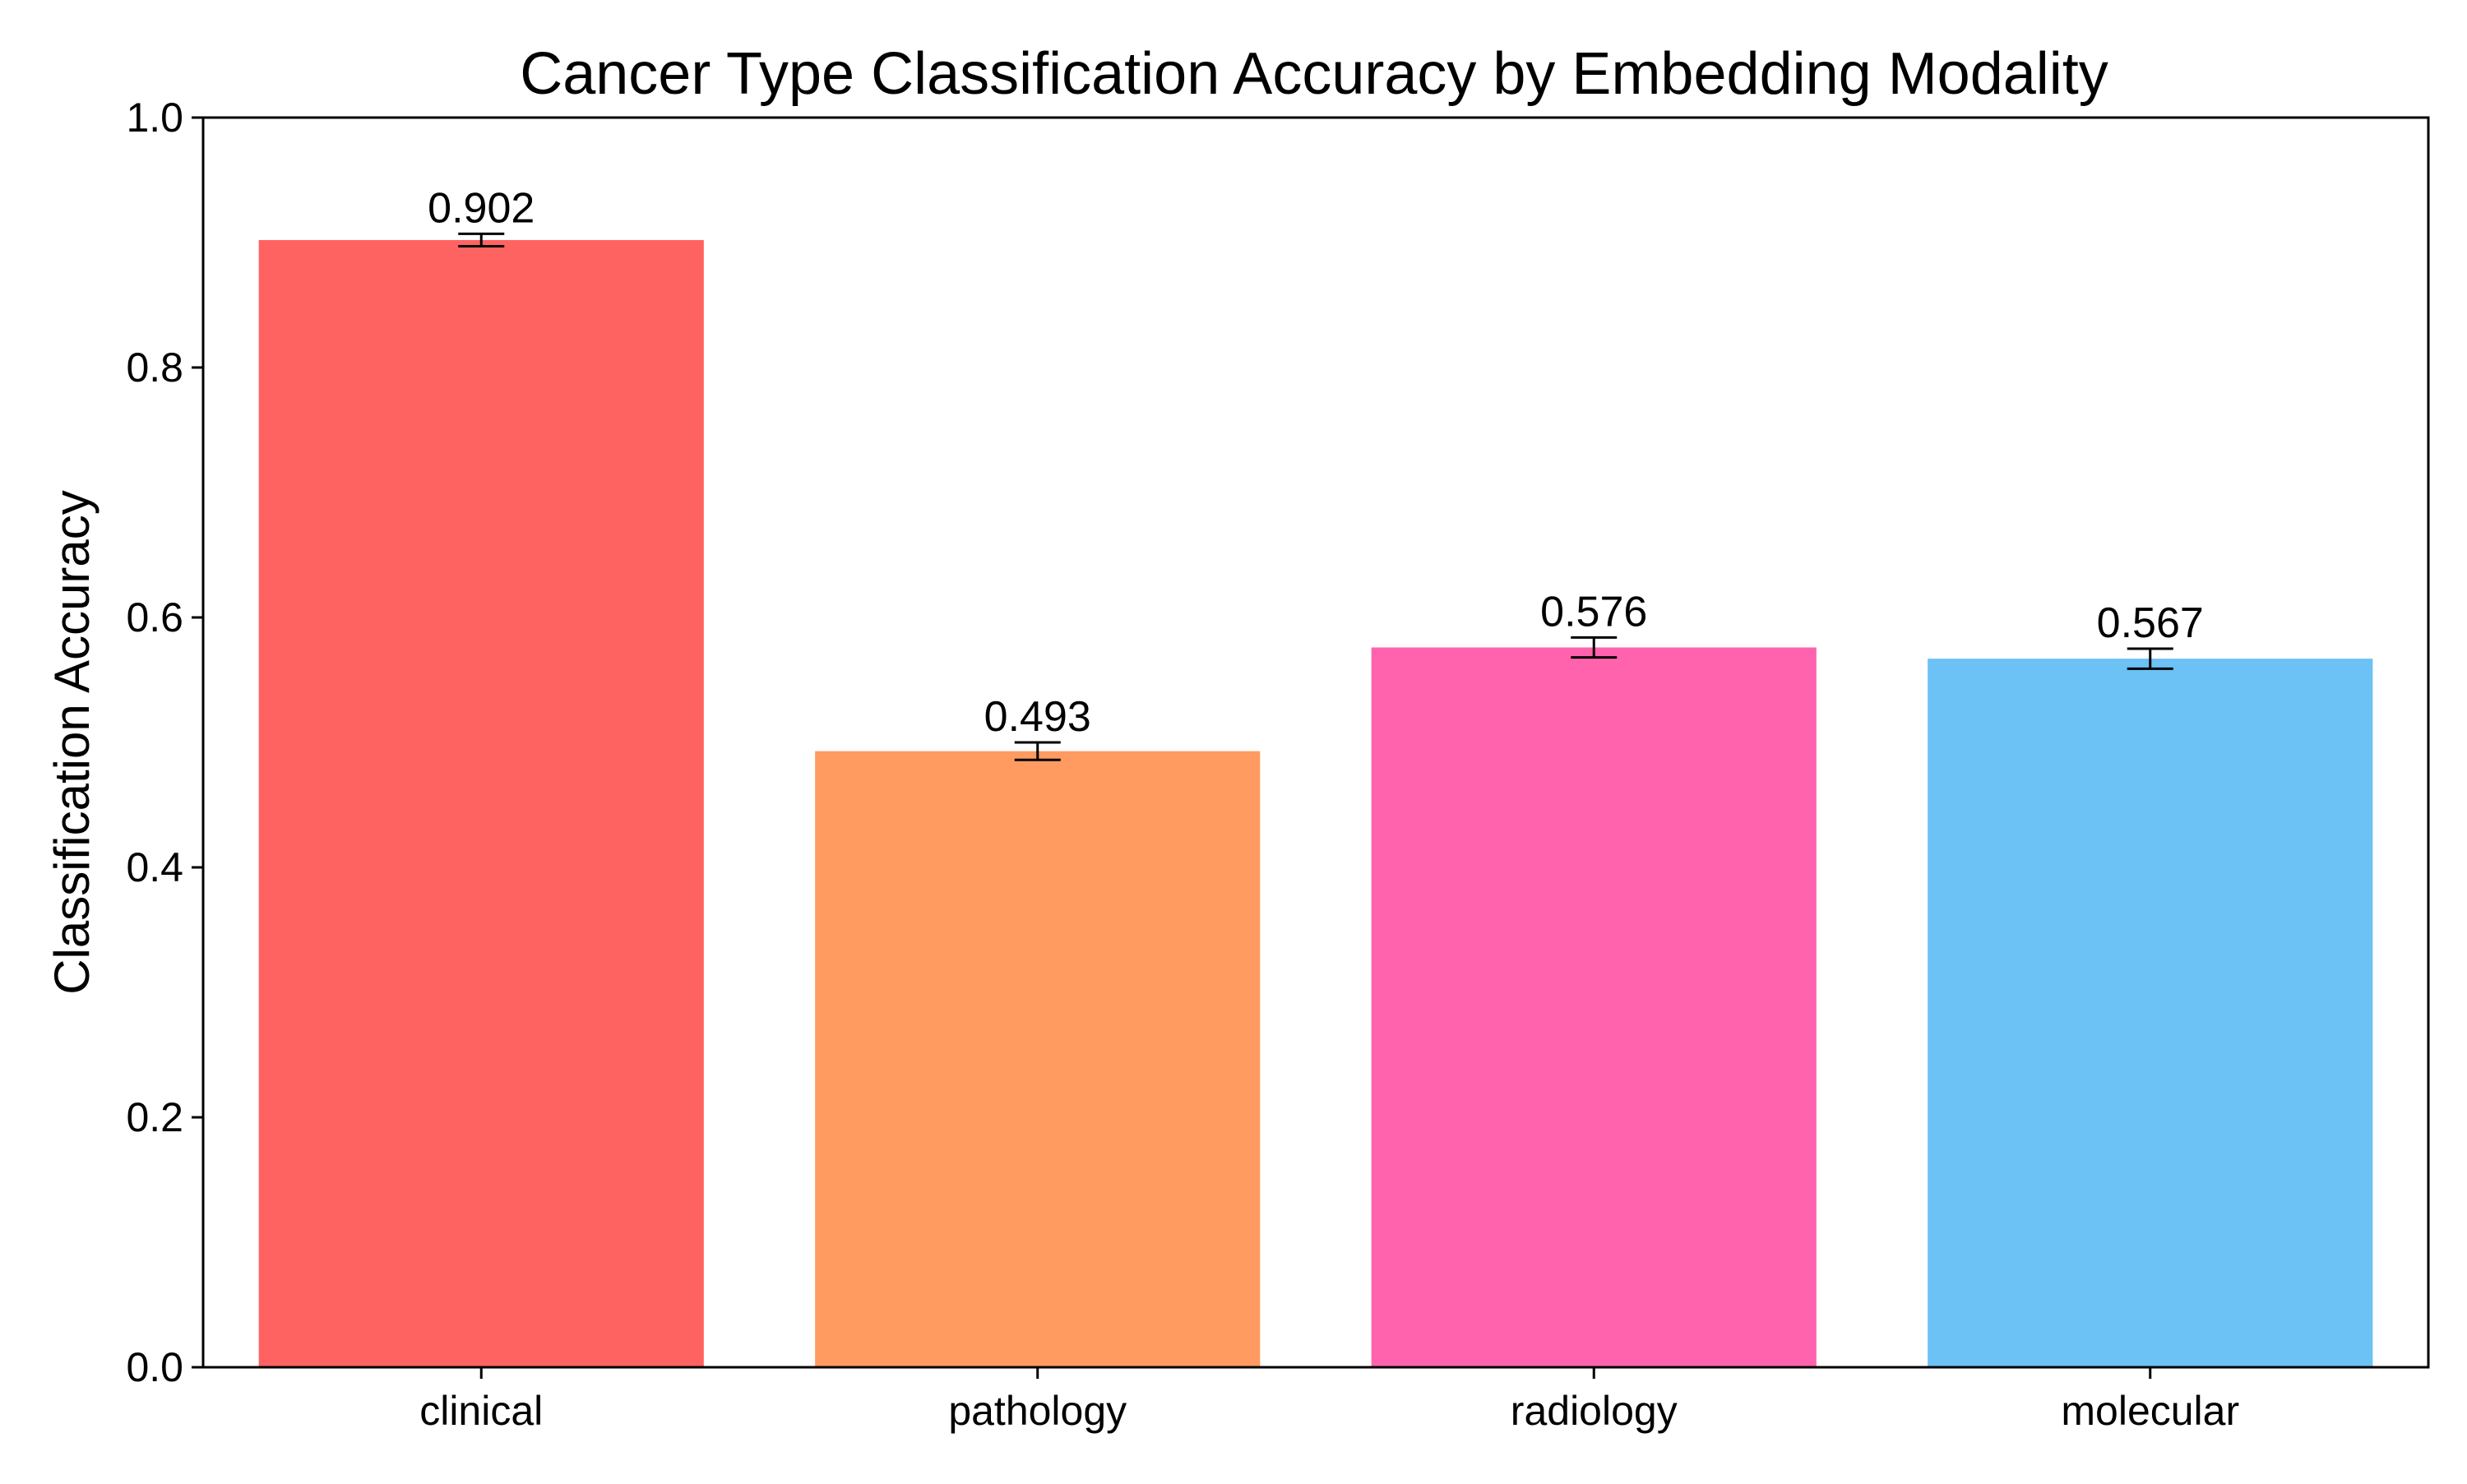  What do you see at coordinates (481, 804) in the screenshot?
I see `bar-clinical` at bounding box center [481, 804].